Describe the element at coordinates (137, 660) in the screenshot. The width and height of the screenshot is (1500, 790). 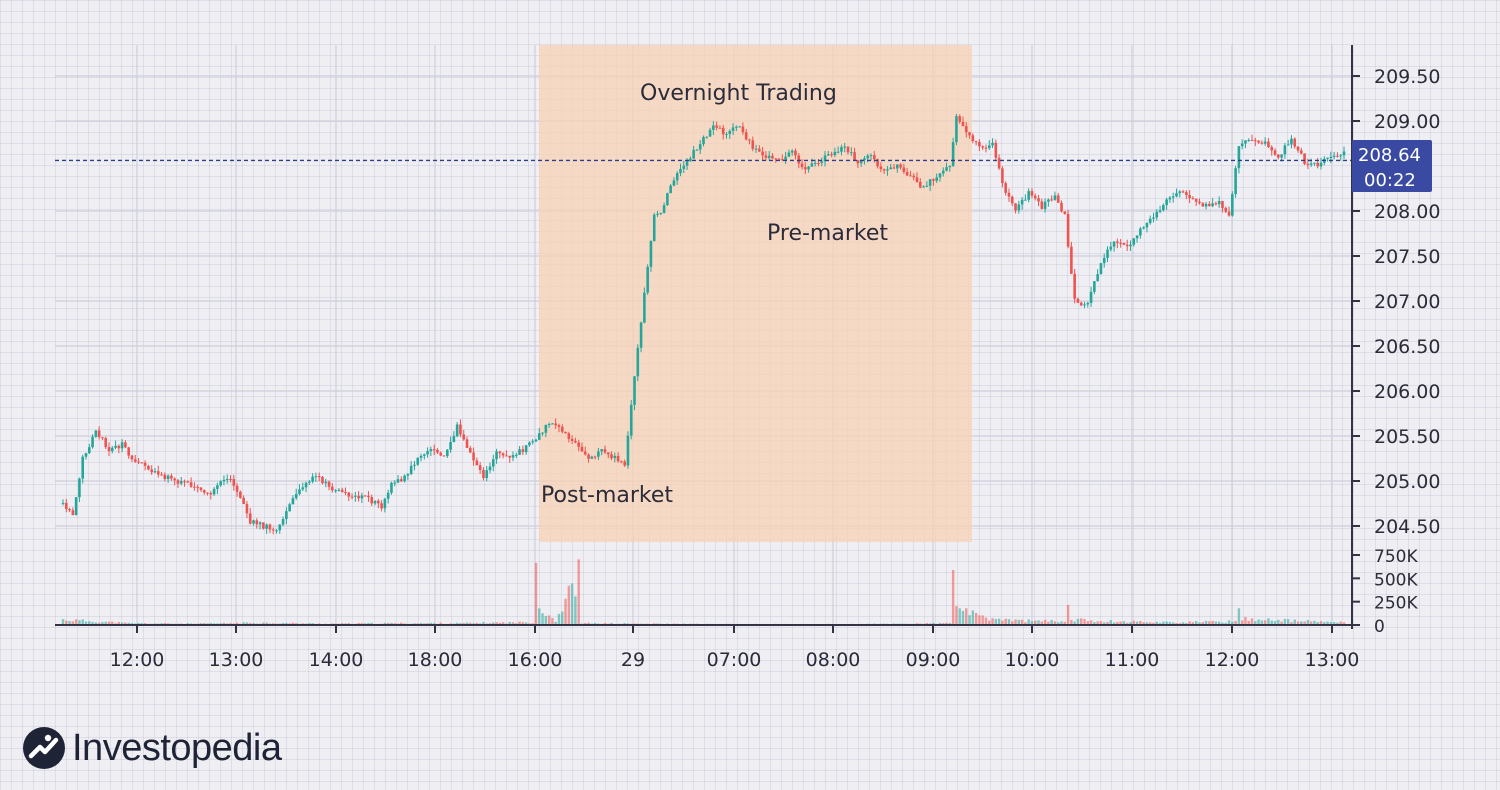
I see `time-tick-label: 12:00` at that location.